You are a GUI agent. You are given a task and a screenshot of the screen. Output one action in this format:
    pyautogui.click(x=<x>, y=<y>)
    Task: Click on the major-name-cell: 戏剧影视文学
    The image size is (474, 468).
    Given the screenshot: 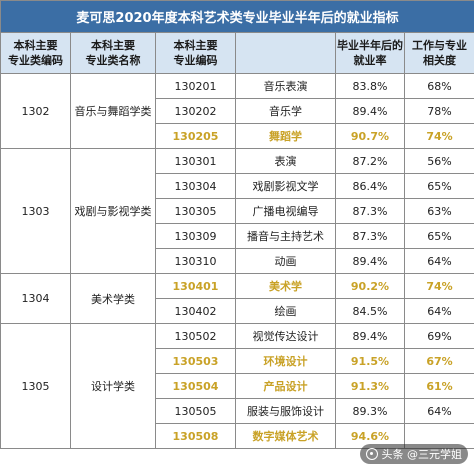 What is the action you would take?
    pyautogui.click(x=285, y=186)
    